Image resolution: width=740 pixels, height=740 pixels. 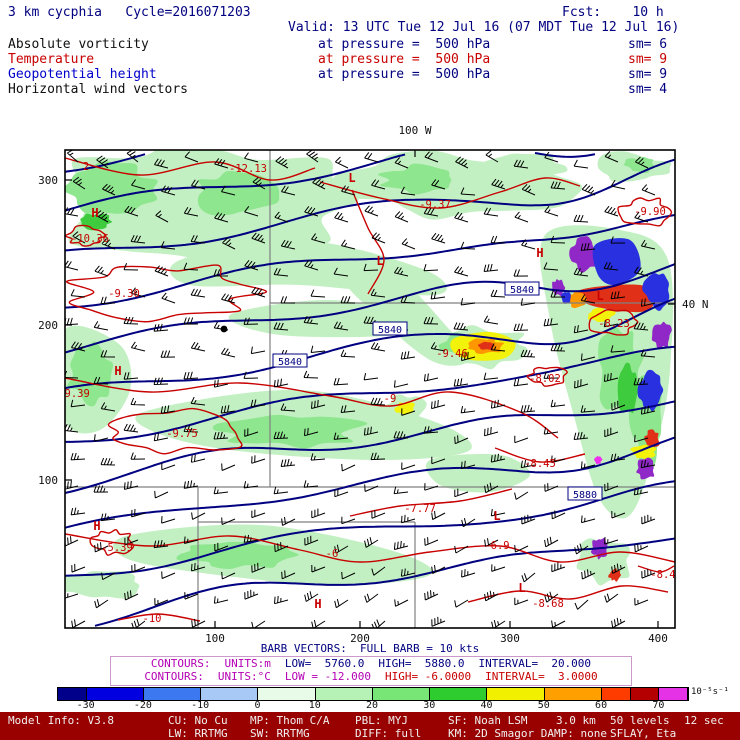 I want to click on y-axis-tick-label: 200, so click(x=48, y=325).